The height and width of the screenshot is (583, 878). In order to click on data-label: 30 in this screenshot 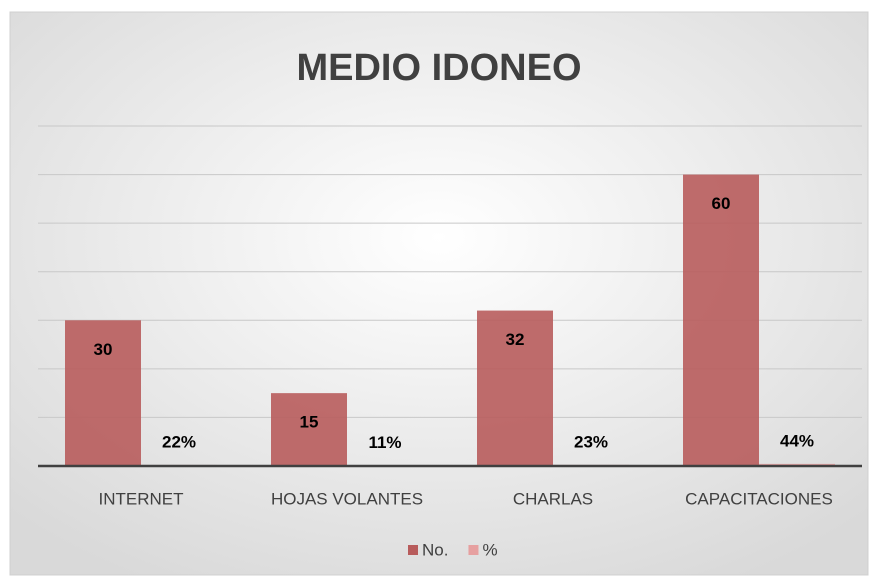, I will do `click(103, 349)`.